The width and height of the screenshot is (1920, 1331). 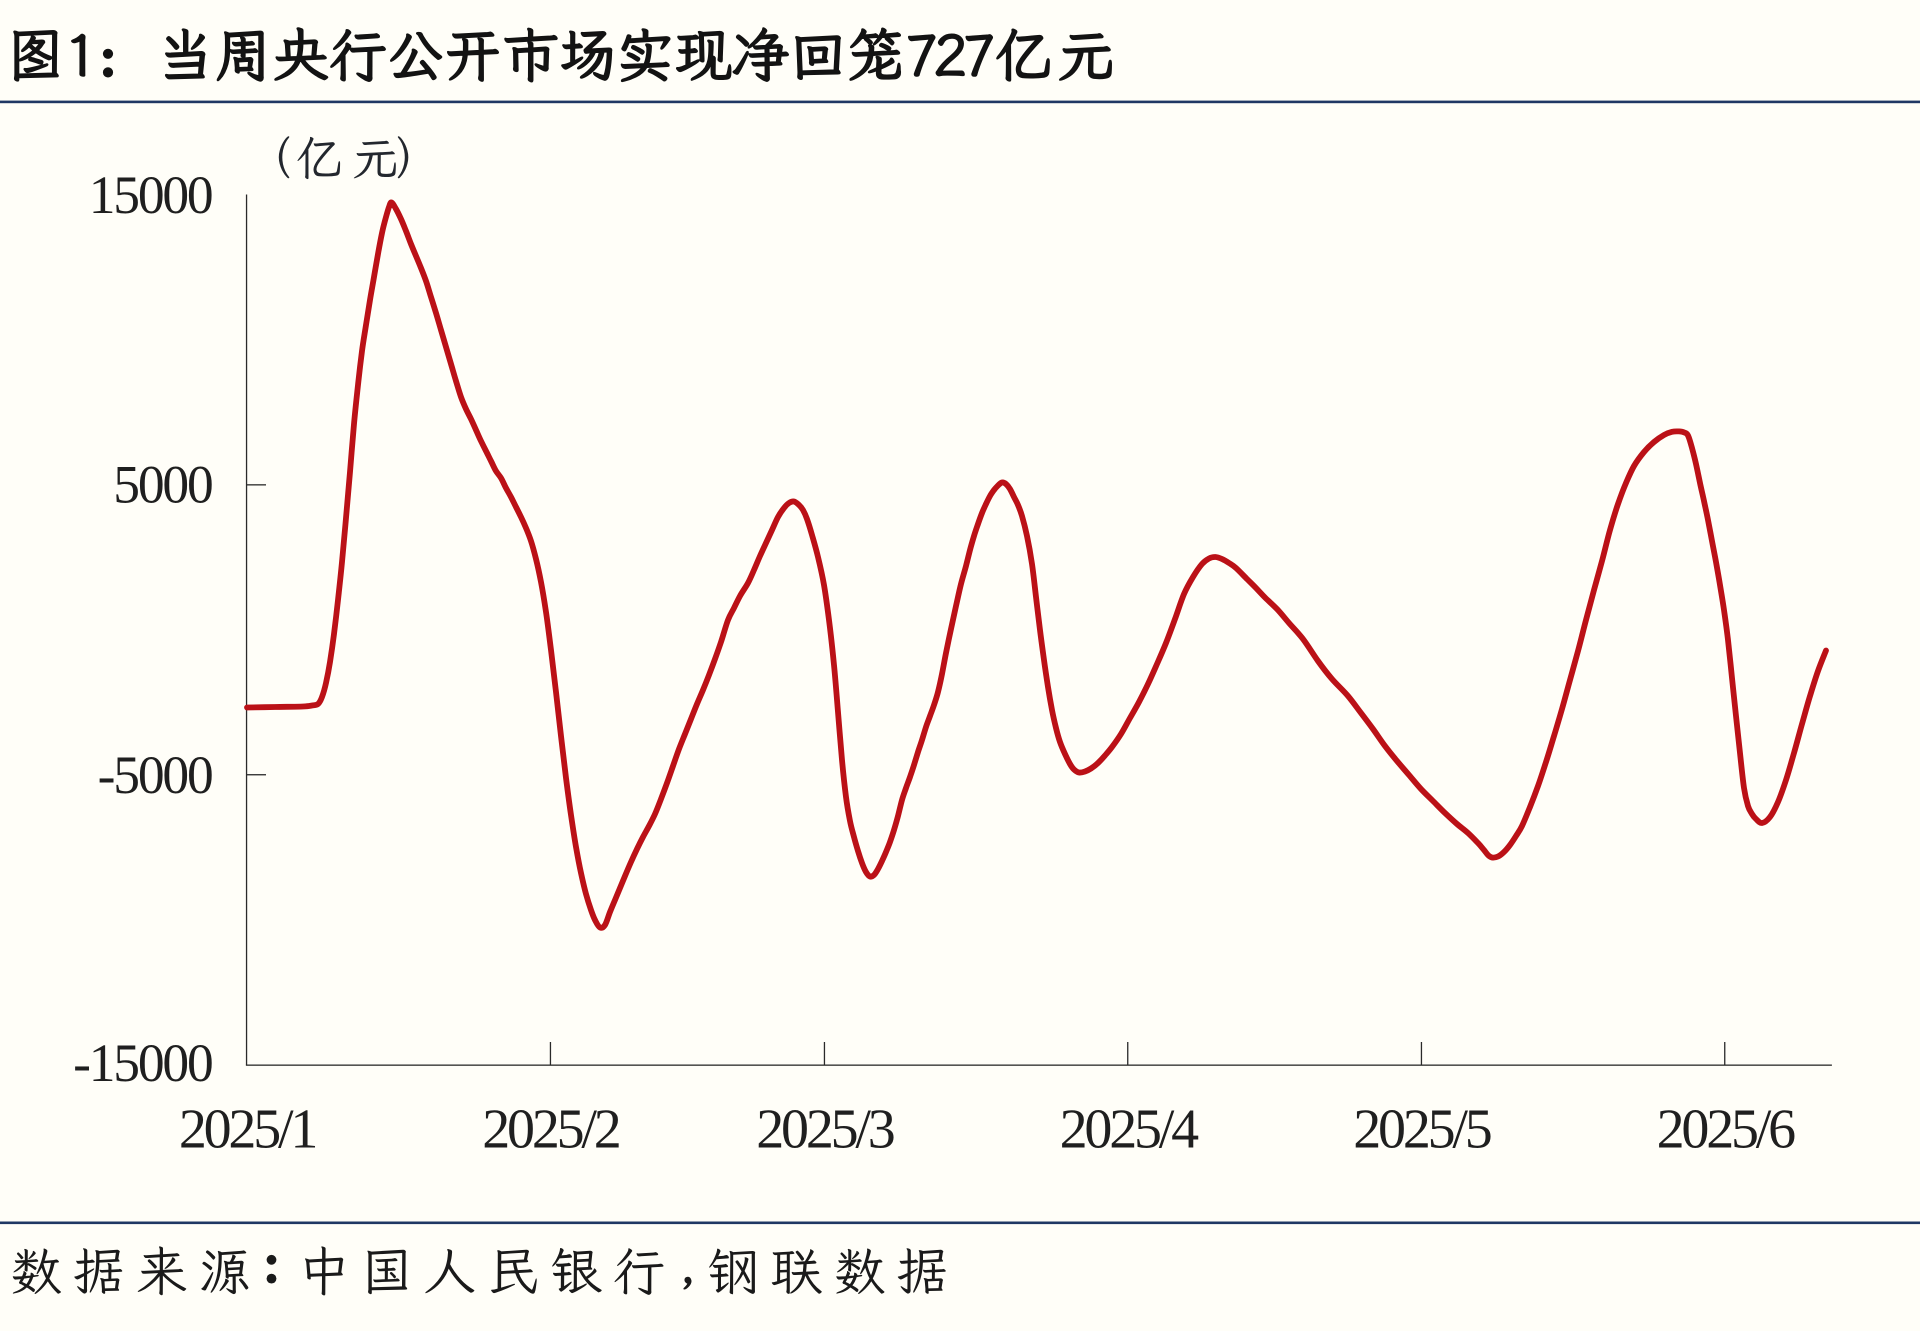 I want to click on svg-text: -15000, so click(x=142, y=1063).